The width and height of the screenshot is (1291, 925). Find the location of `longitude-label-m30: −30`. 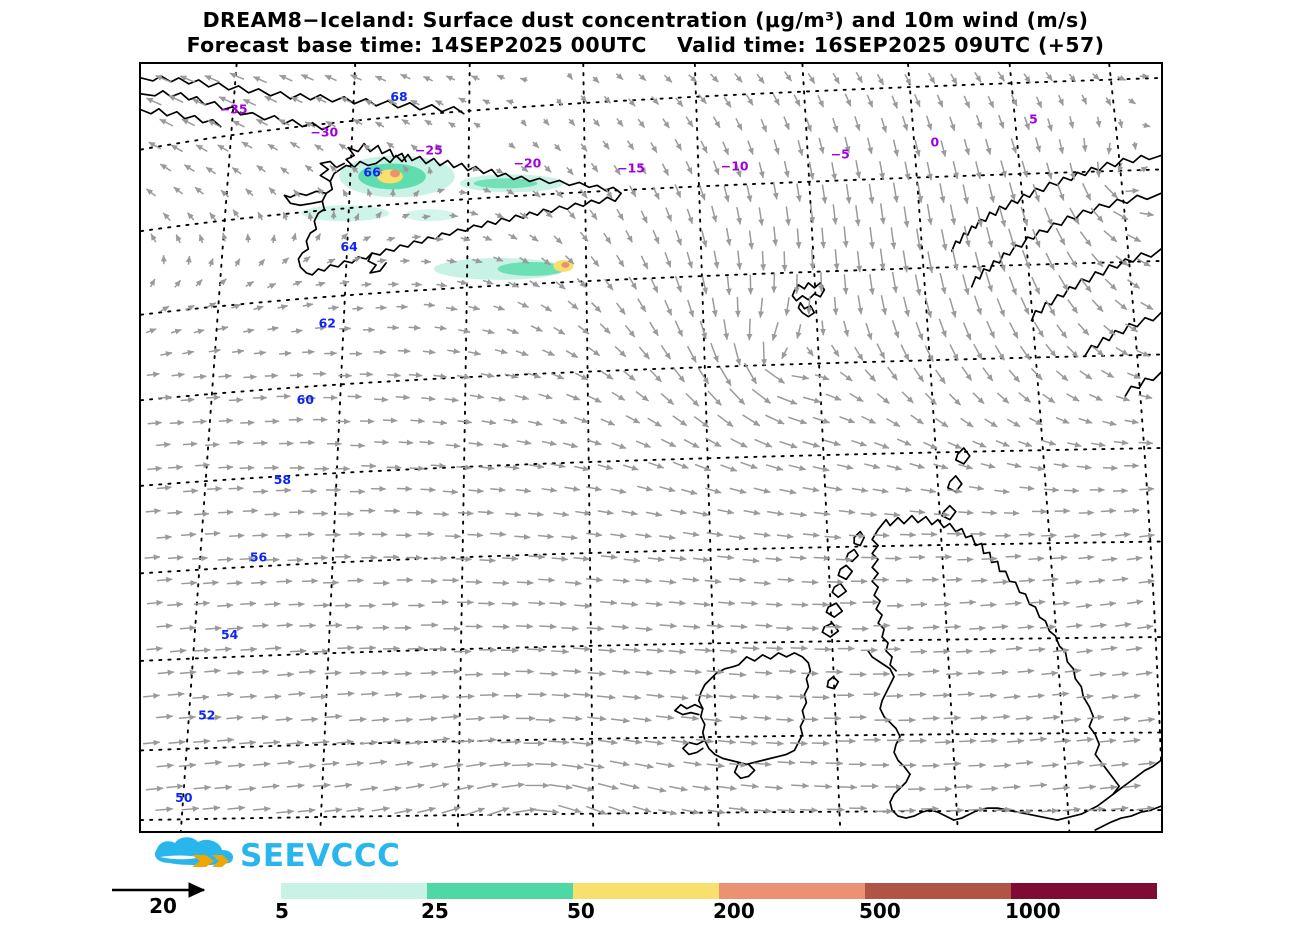

longitude-label-m30: −30 is located at coordinates (324, 132).